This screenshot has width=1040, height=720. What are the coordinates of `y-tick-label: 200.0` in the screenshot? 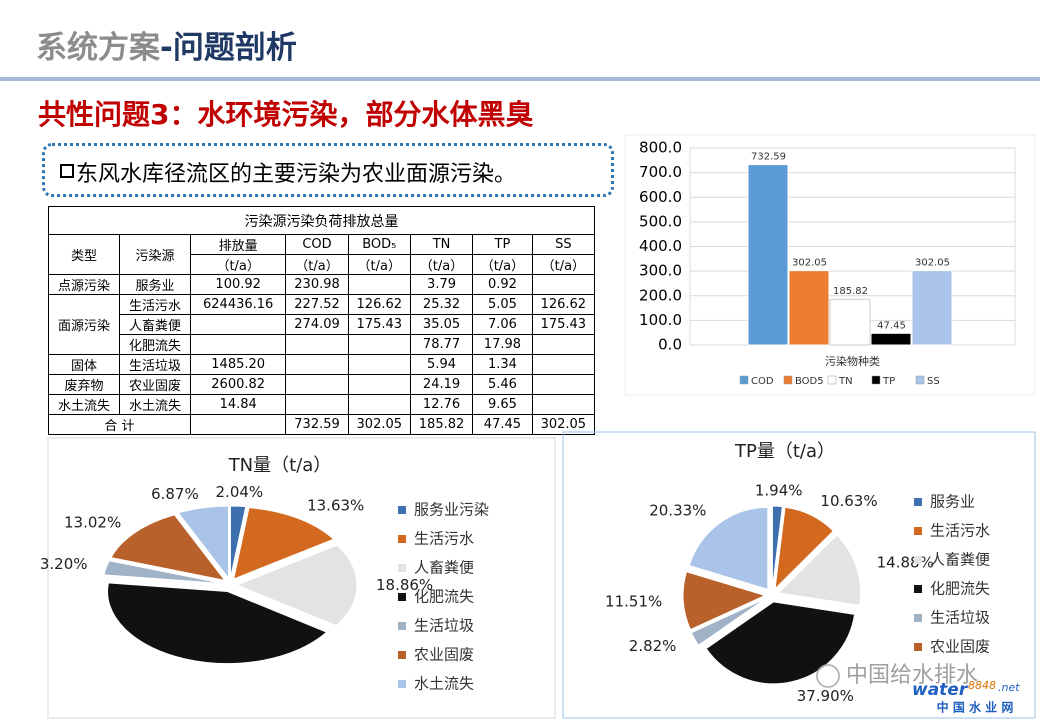 It's located at (660, 295).